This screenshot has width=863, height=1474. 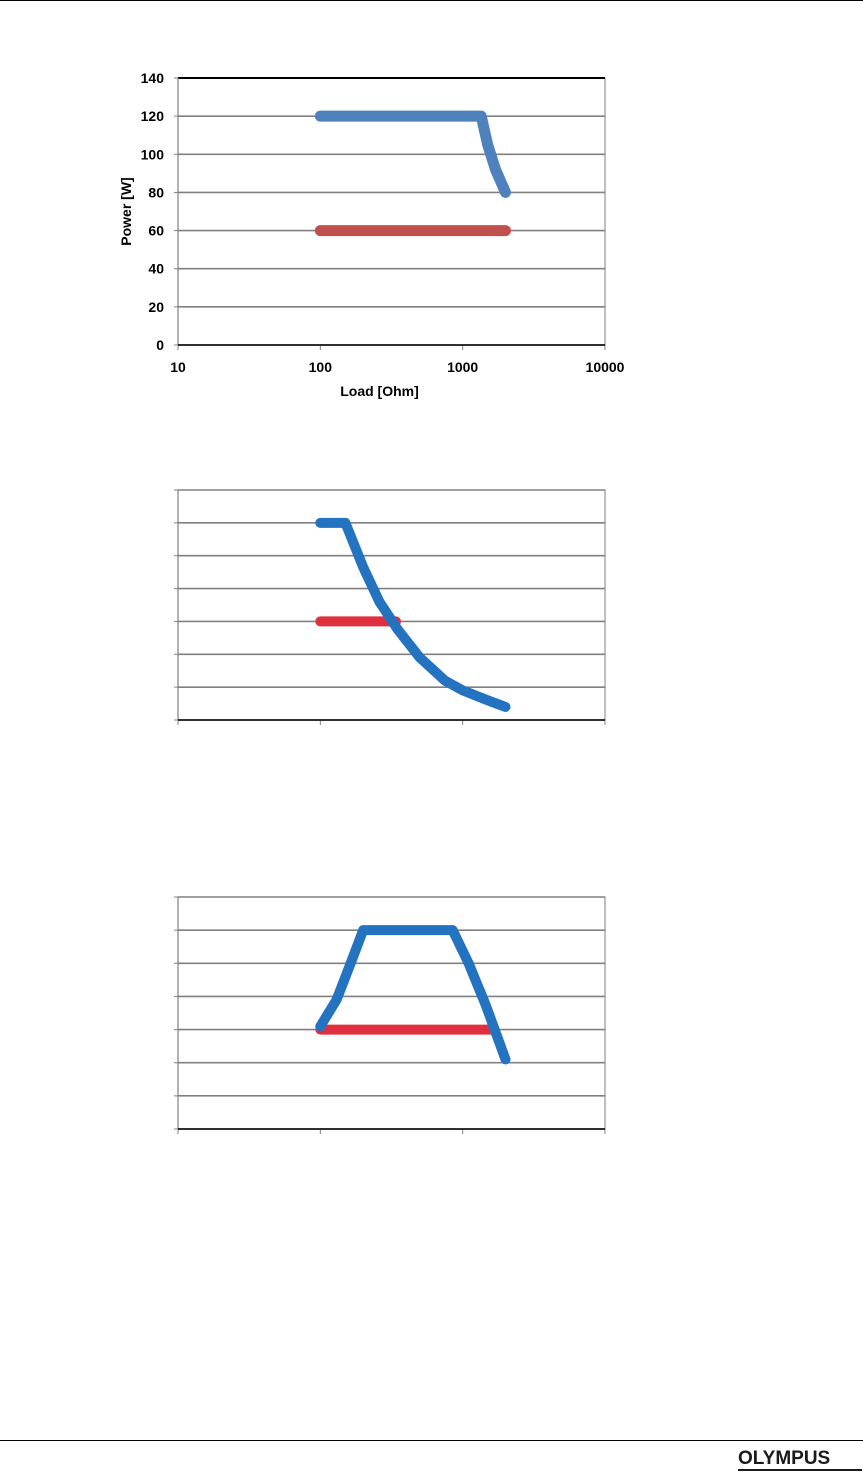 I want to click on y-tick-label: 120, so click(x=153, y=116).